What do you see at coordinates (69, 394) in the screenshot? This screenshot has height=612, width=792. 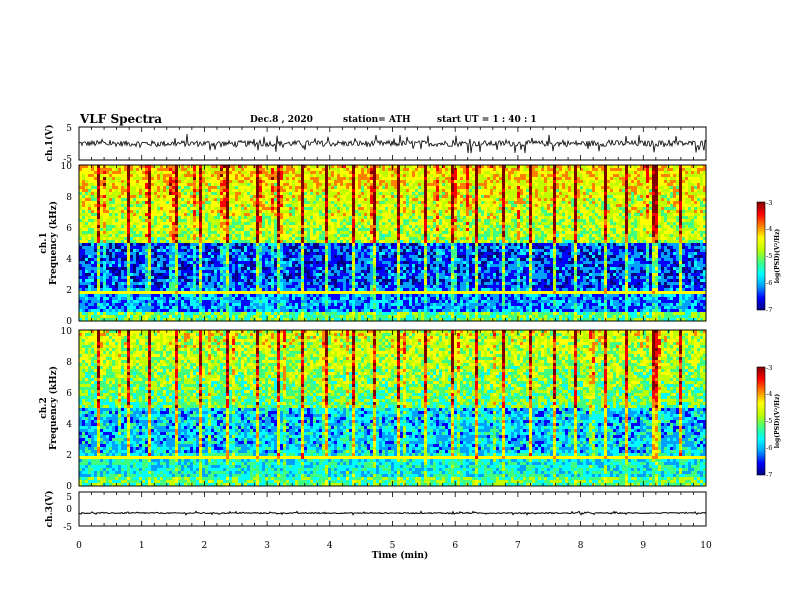 I see `ch2-spec-ytick-6: 6` at bounding box center [69, 394].